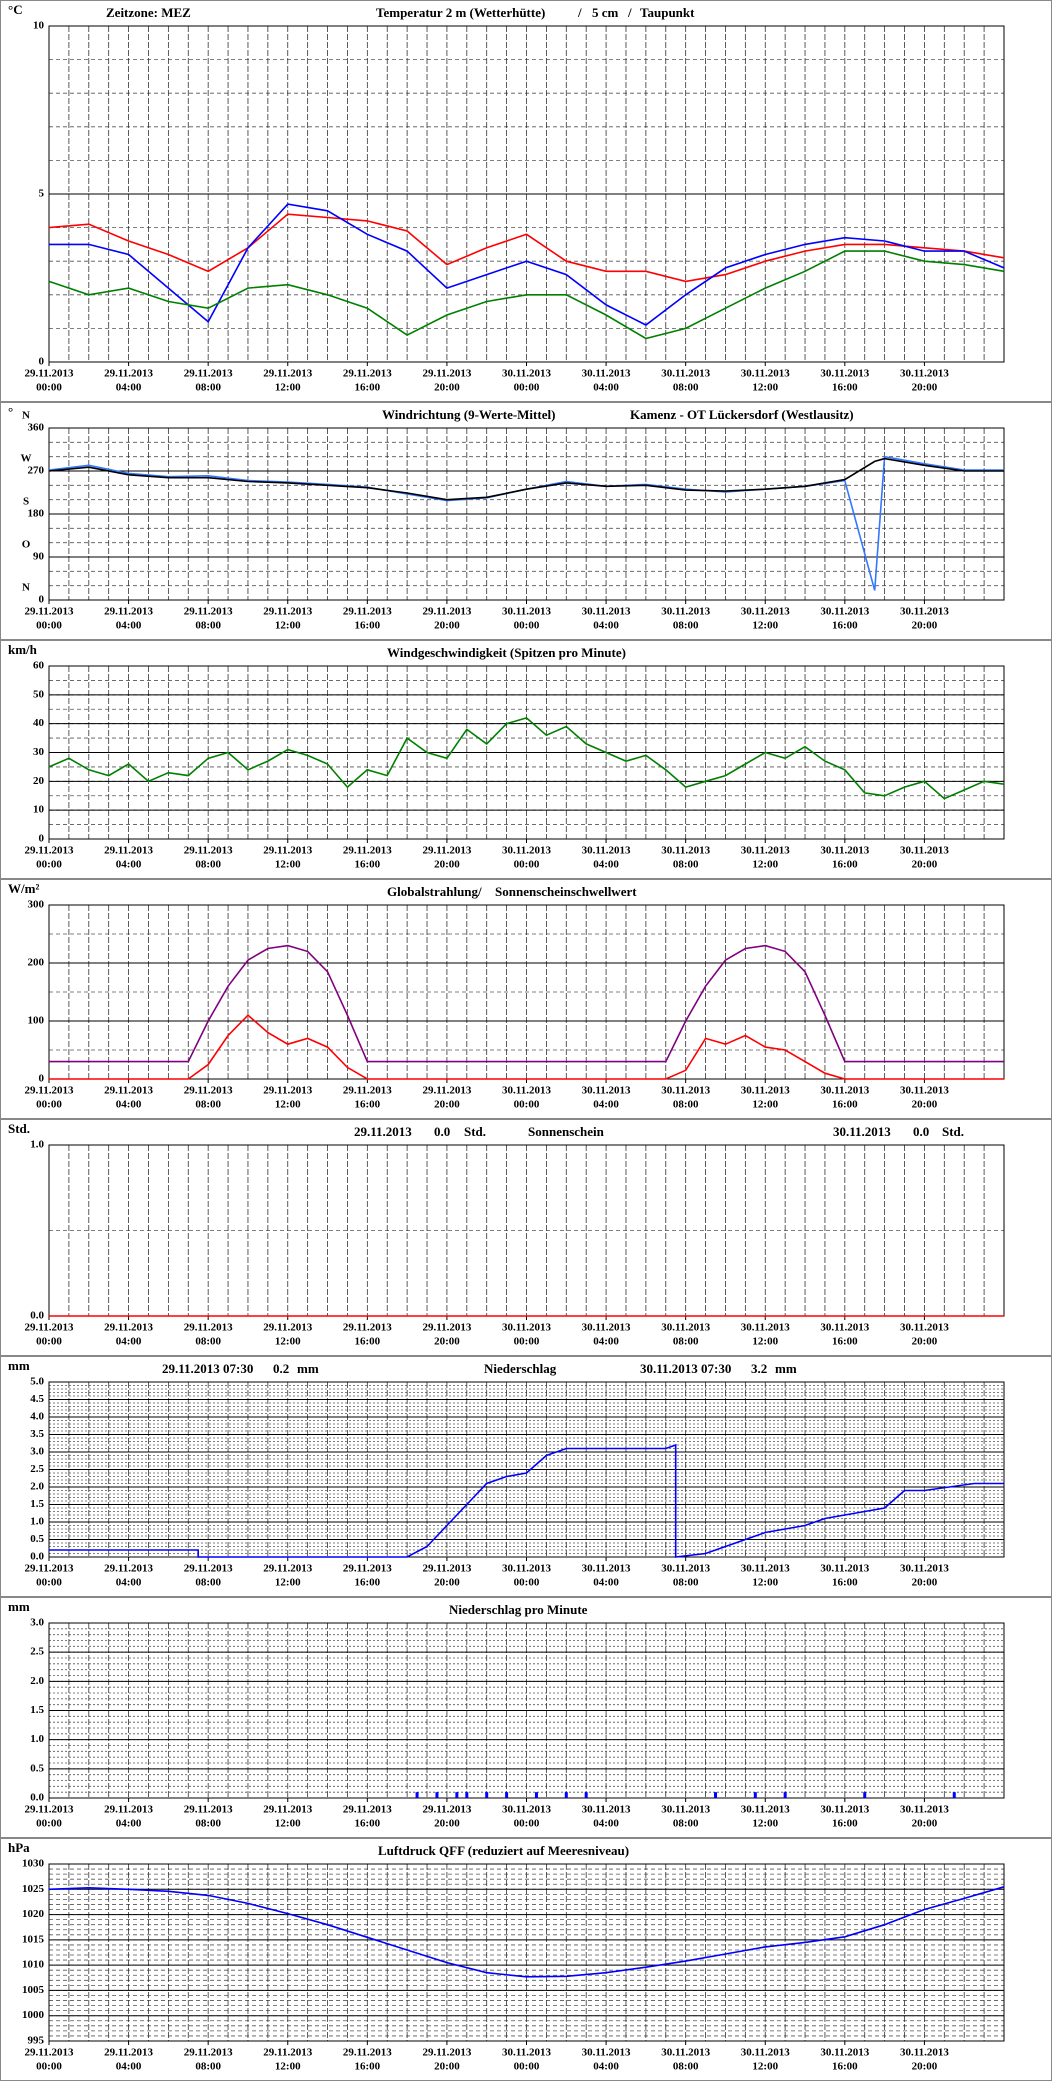  What do you see at coordinates (526, 1237) in the screenshot?
I see `panel-border` at bounding box center [526, 1237].